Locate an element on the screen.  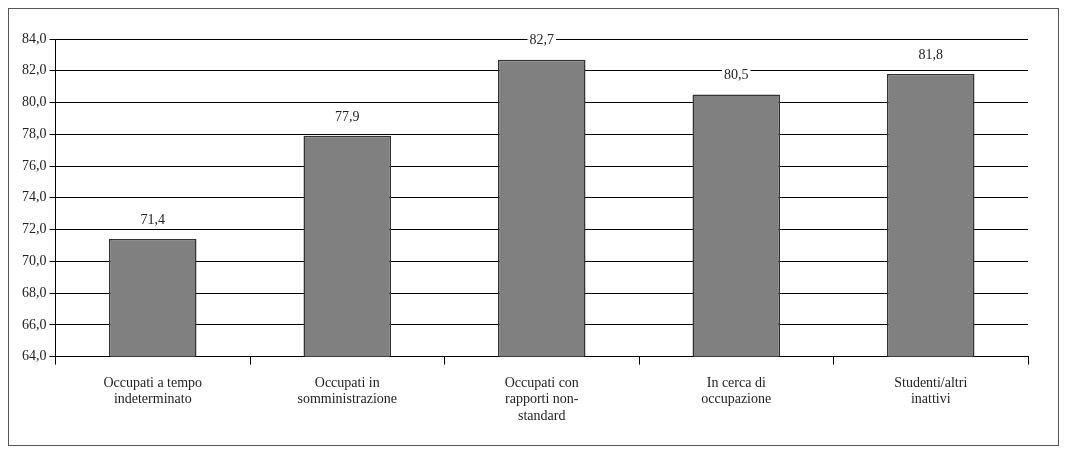
x-tick-label: Occupati a tempo indeterminato is located at coordinates (153, 390).